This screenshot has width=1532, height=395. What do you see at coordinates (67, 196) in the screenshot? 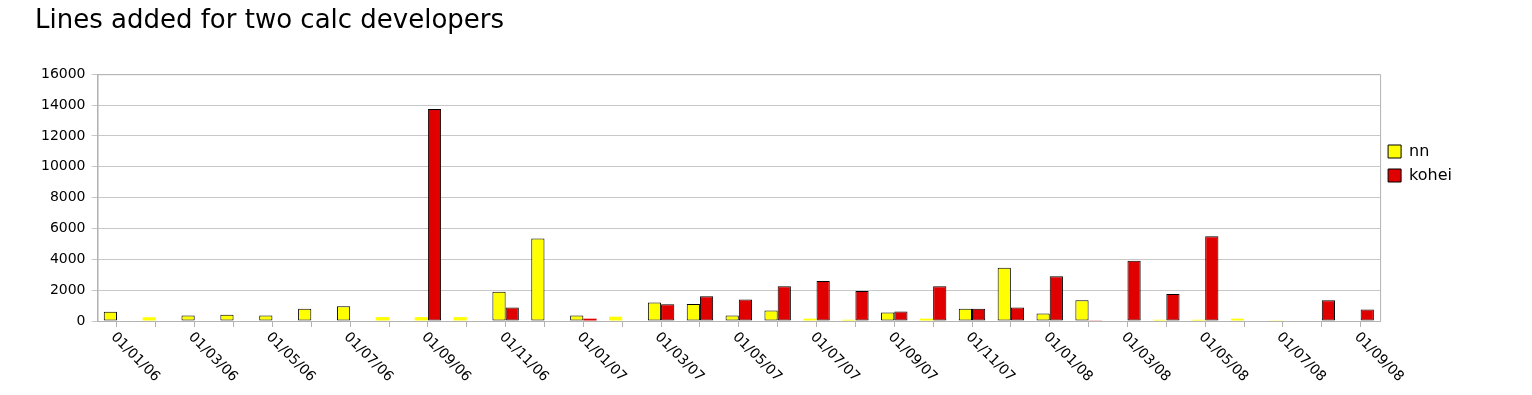
I see `y-tick-label: 8000` at bounding box center [67, 196].